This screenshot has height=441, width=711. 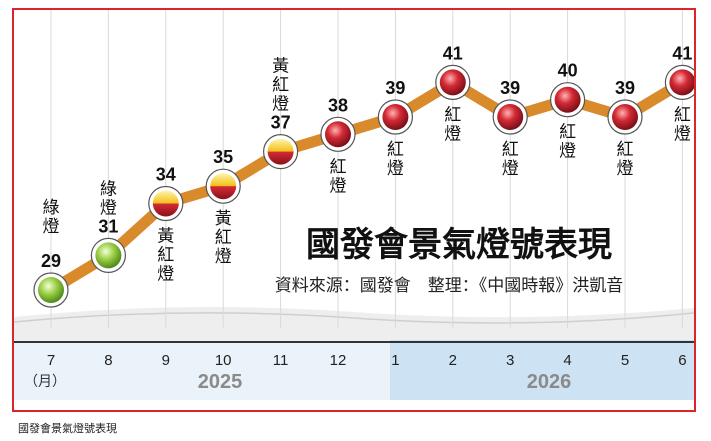 I want to click on month-unit-label: （月）, so click(x=45, y=382).